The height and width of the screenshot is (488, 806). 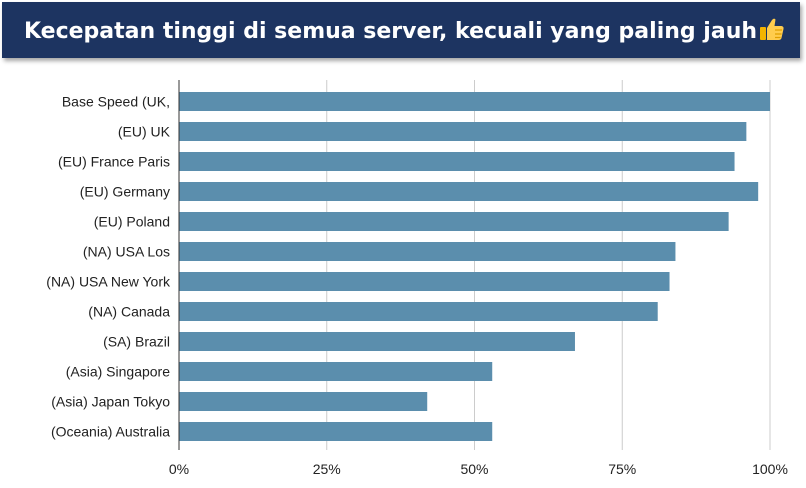 What do you see at coordinates (125, 192) in the screenshot?
I see `category-label-3: (EU) Germany` at bounding box center [125, 192].